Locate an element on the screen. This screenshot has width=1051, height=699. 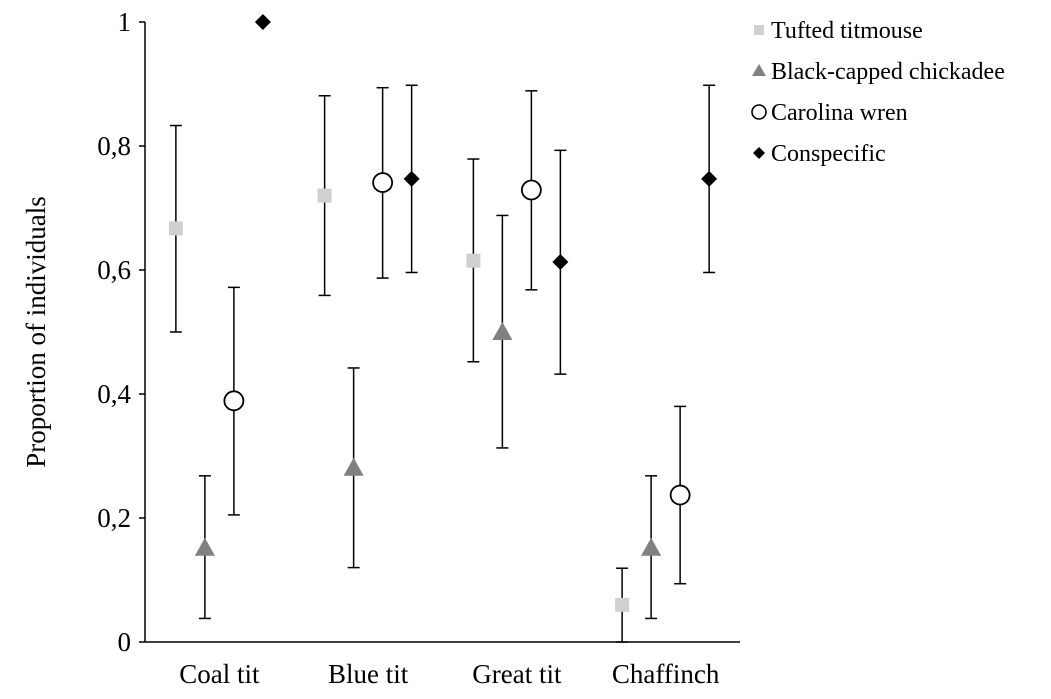
y-tick-label: 0 is located at coordinates (125, 642).